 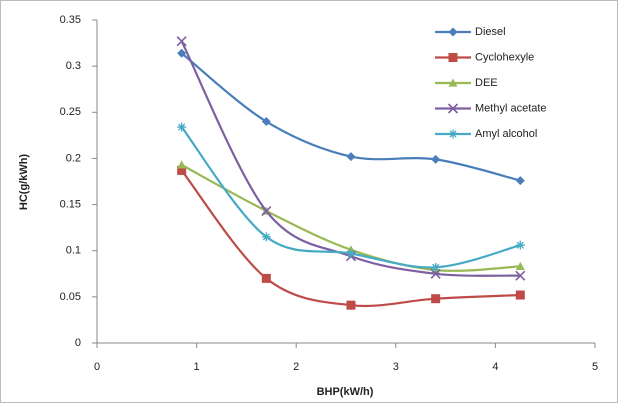 What do you see at coordinates (490, 32) in the screenshot?
I see `legend-label: Diesel` at bounding box center [490, 32].